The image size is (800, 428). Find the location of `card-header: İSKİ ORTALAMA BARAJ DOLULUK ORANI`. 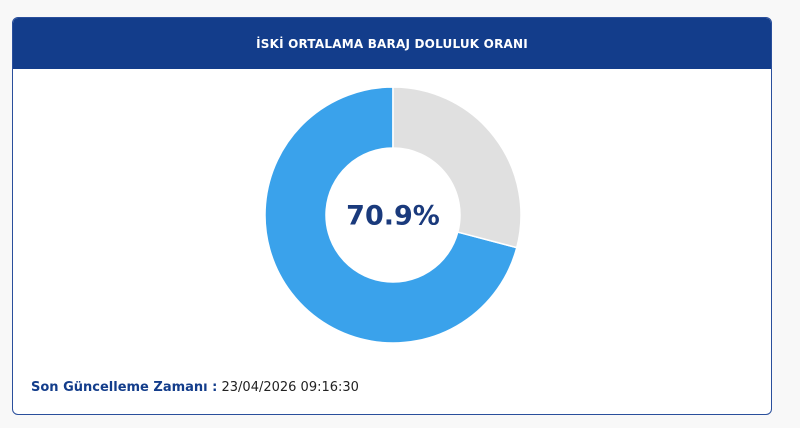

card-header: İSKİ ORTALAMA BARAJ DOLULUK ORANI is located at coordinates (392, 43).